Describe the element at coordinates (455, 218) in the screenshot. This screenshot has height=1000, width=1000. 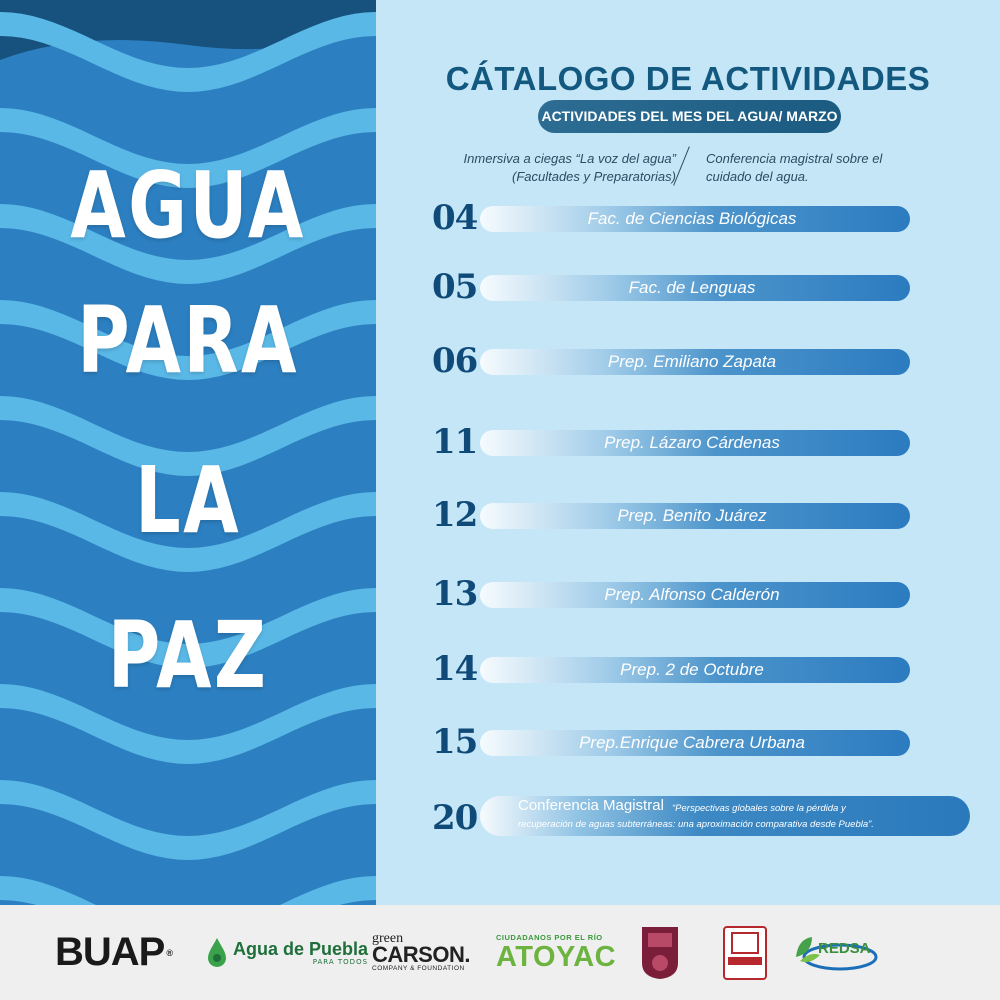
I see `activity-day: 04` at that location.